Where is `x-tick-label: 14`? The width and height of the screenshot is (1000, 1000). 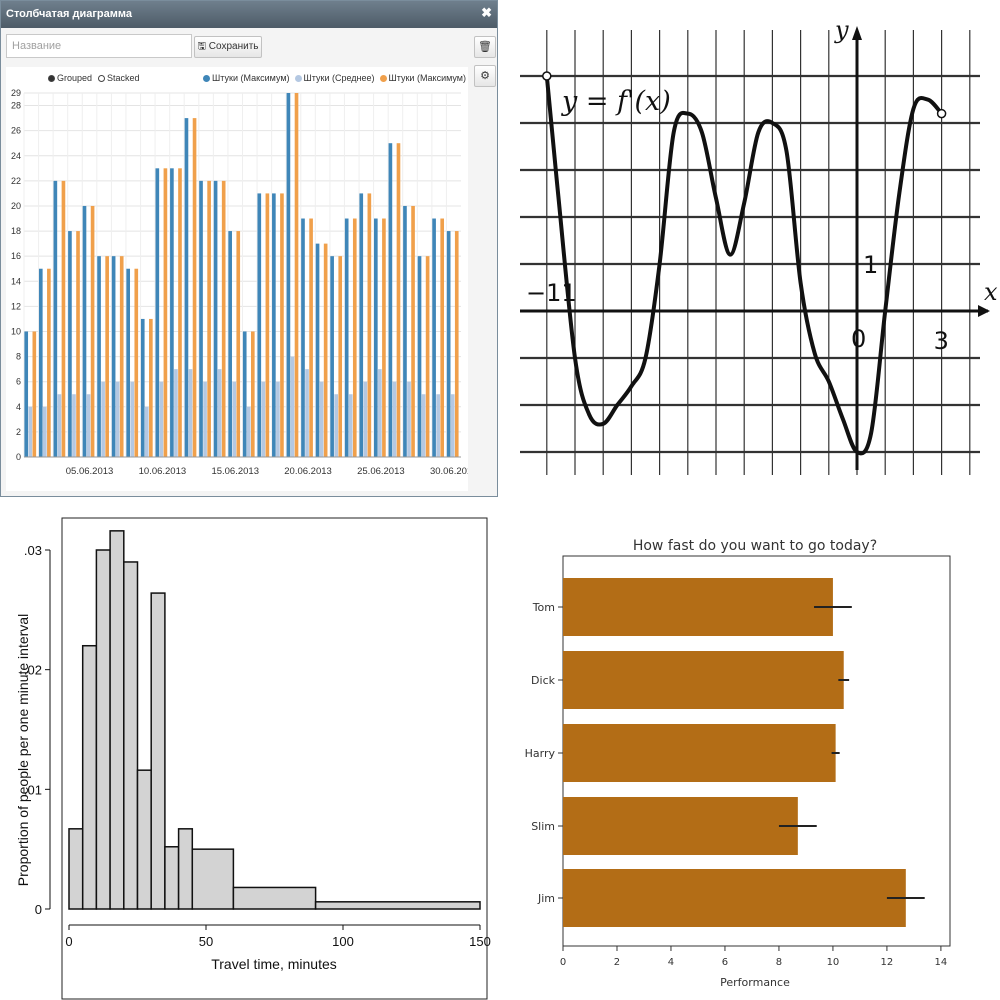 x-tick-label: 14 is located at coordinates (941, 962).